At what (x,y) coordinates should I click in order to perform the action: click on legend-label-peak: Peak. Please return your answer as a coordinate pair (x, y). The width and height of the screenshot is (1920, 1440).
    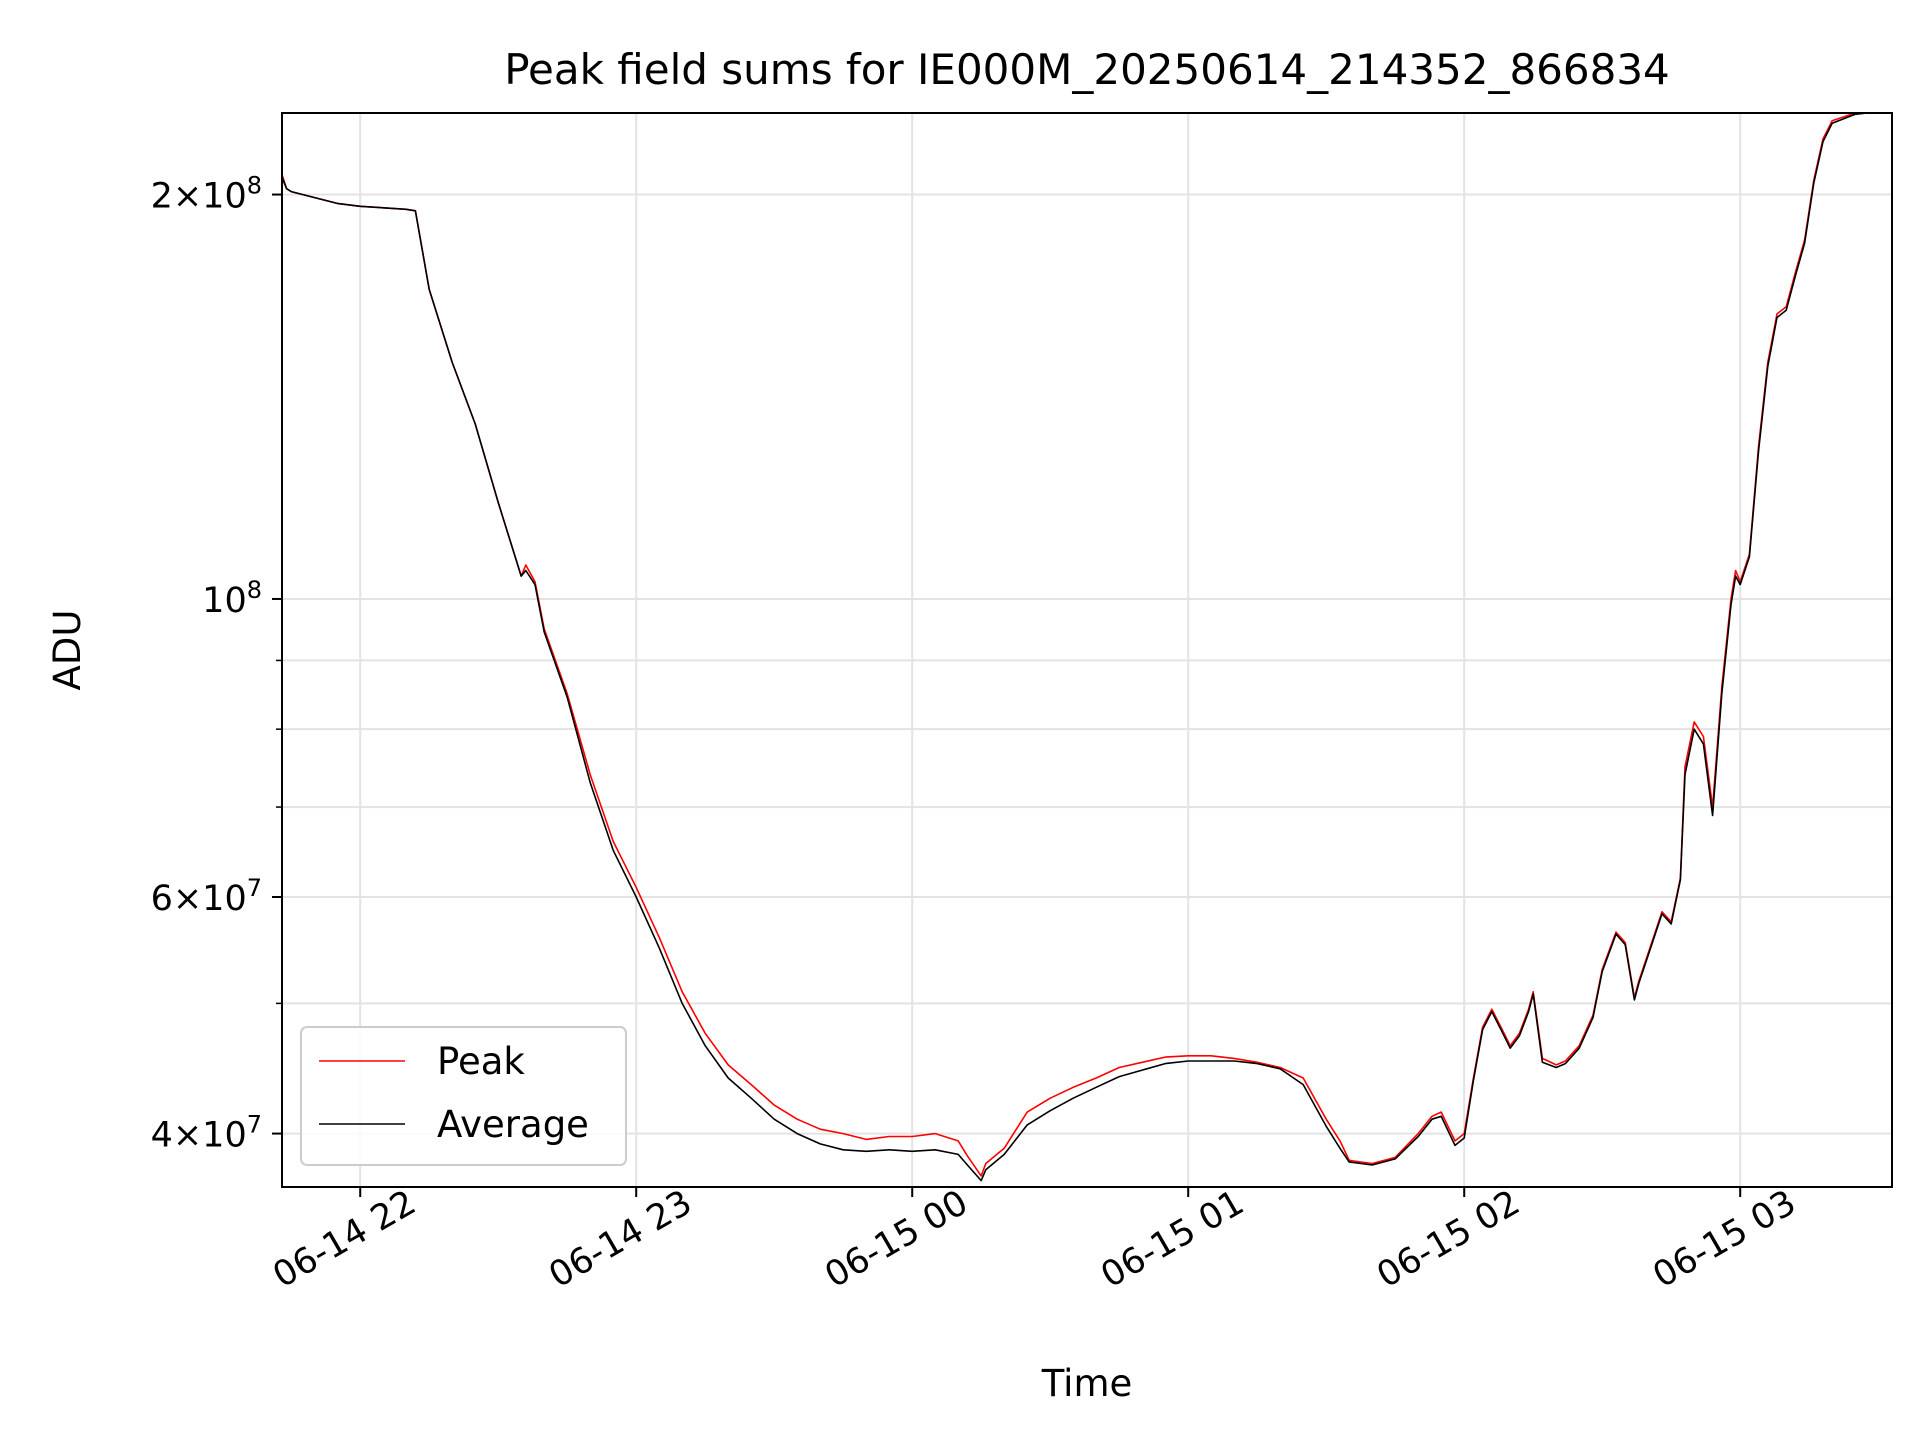
    Looking at the image, I should click on (481, 1061).